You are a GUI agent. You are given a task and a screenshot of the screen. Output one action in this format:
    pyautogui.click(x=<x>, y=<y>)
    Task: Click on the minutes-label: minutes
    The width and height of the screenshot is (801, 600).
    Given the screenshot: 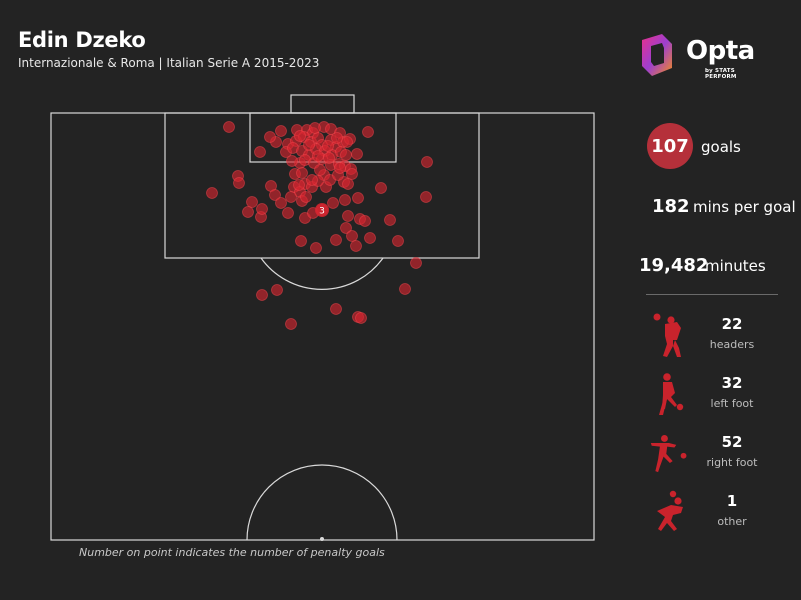 What is the action you would take?
    pyautogui.click(x=735, y=266)
    